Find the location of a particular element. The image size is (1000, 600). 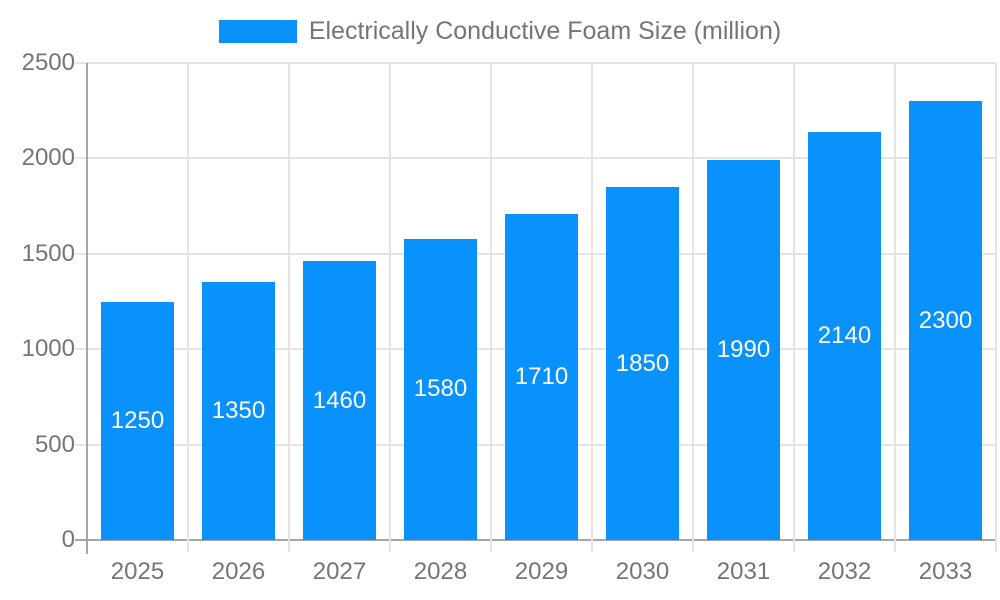

y-axis-tick-label: 500 is located at coordinates (54, 444).